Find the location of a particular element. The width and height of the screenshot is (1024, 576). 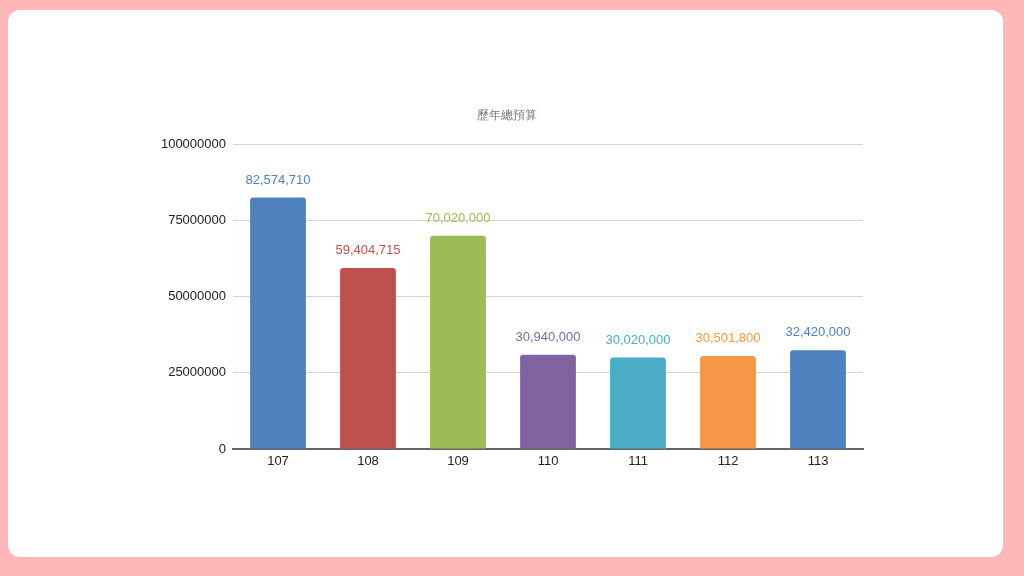

data-label: 30,940,000 is located at coordinates (548, 336).